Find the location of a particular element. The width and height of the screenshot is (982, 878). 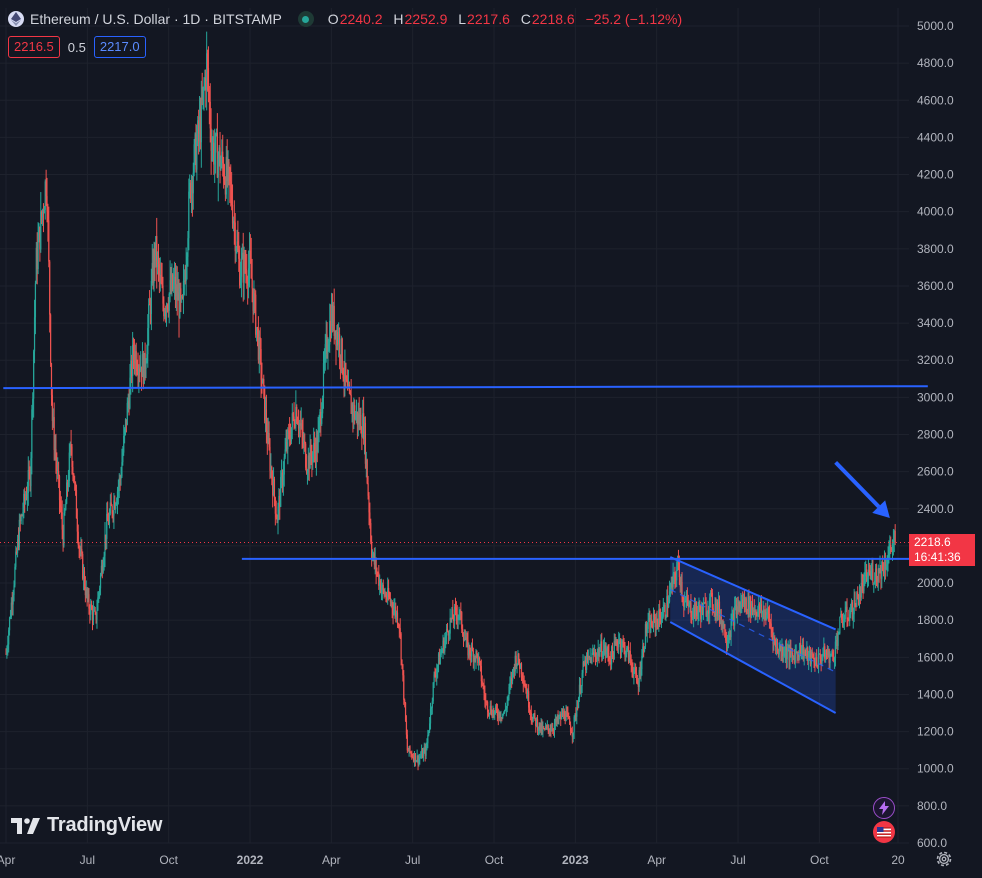

tradingview-logo: TradingView is located at coordinates (86, 825).